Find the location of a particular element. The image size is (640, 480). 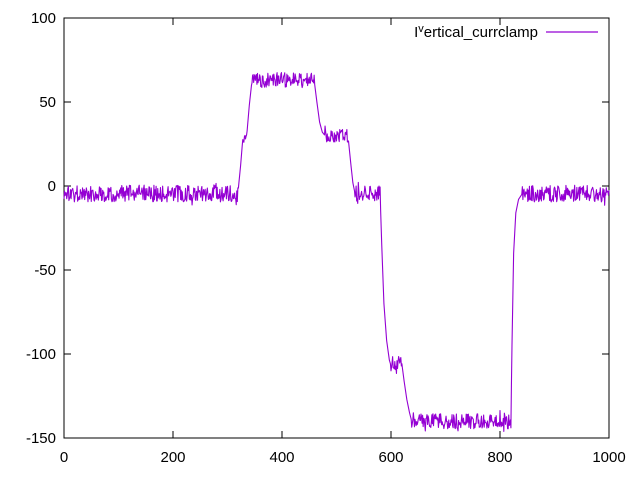

y-axis-tick-labels: 100 50 0 -50 -100 -150 is located at coordinates (41, 228).